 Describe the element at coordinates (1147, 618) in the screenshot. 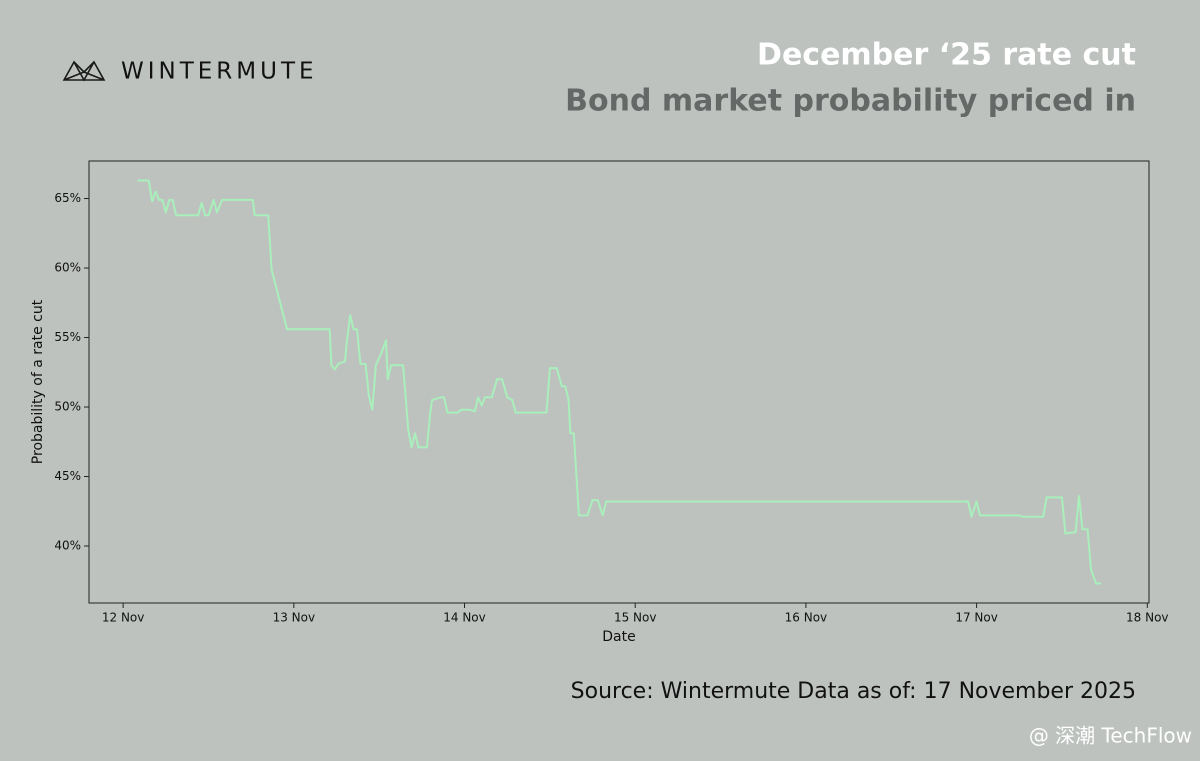

I see `x-tick-label: 18 Nov` at that location.